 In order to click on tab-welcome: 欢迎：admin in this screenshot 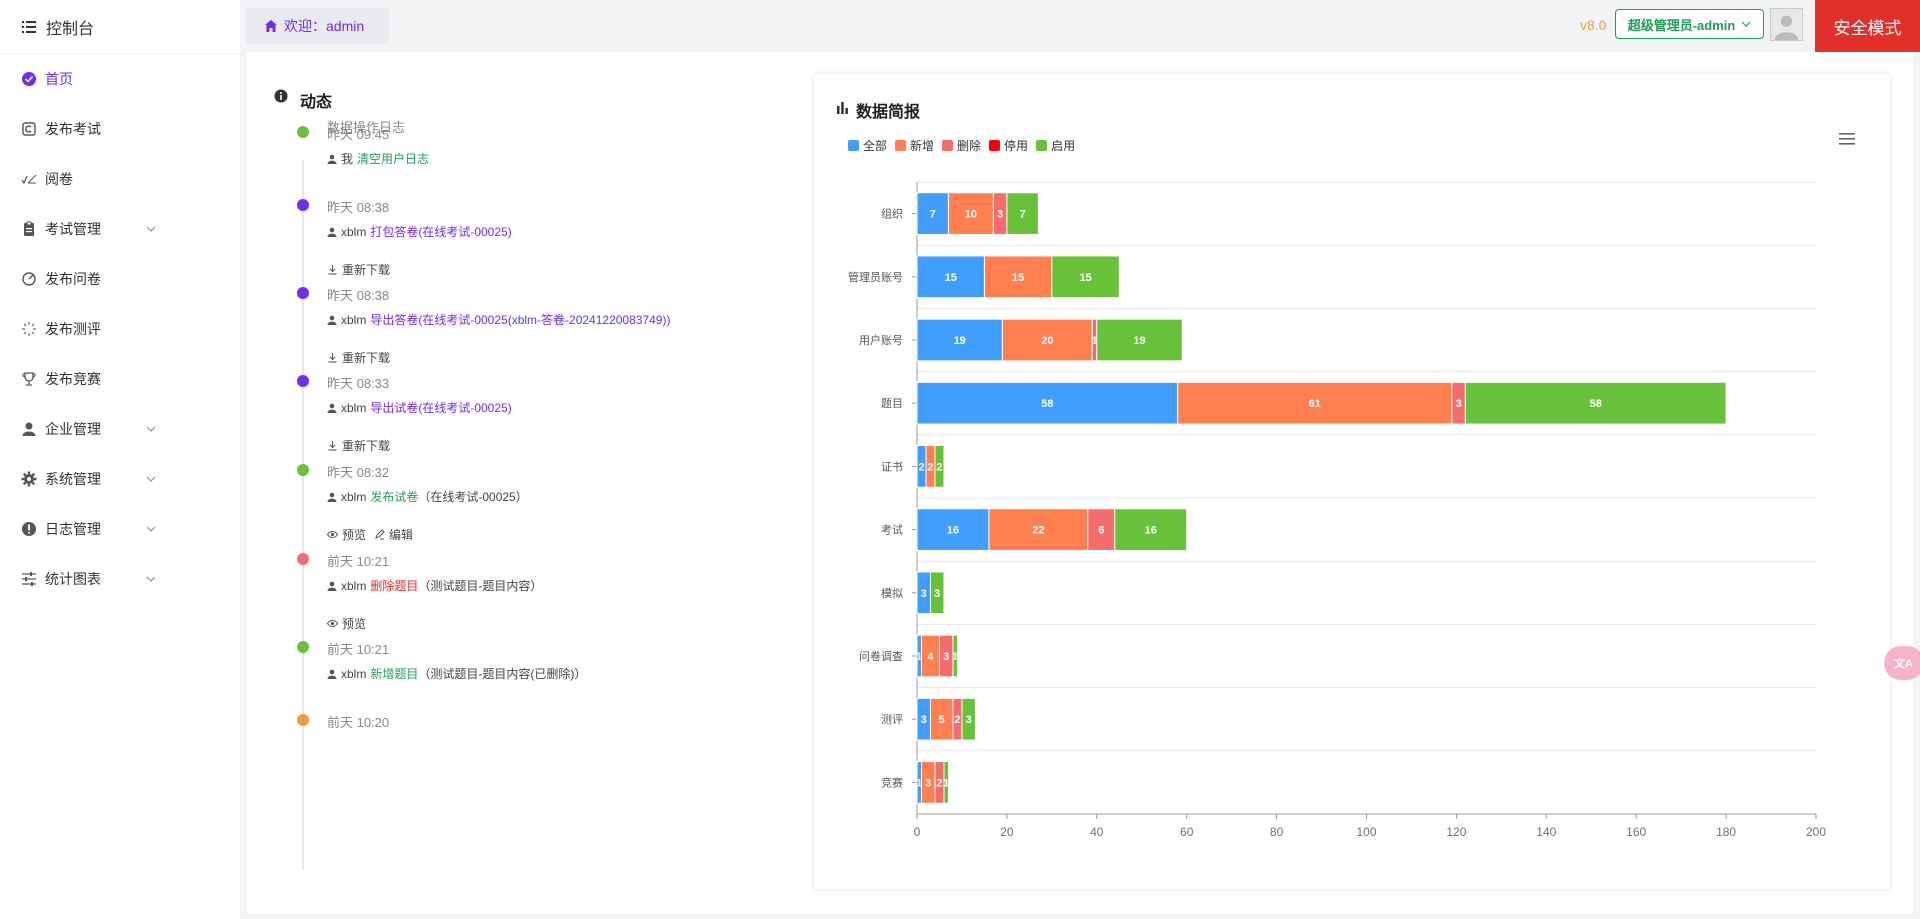, I will do `click(317, 26)`.